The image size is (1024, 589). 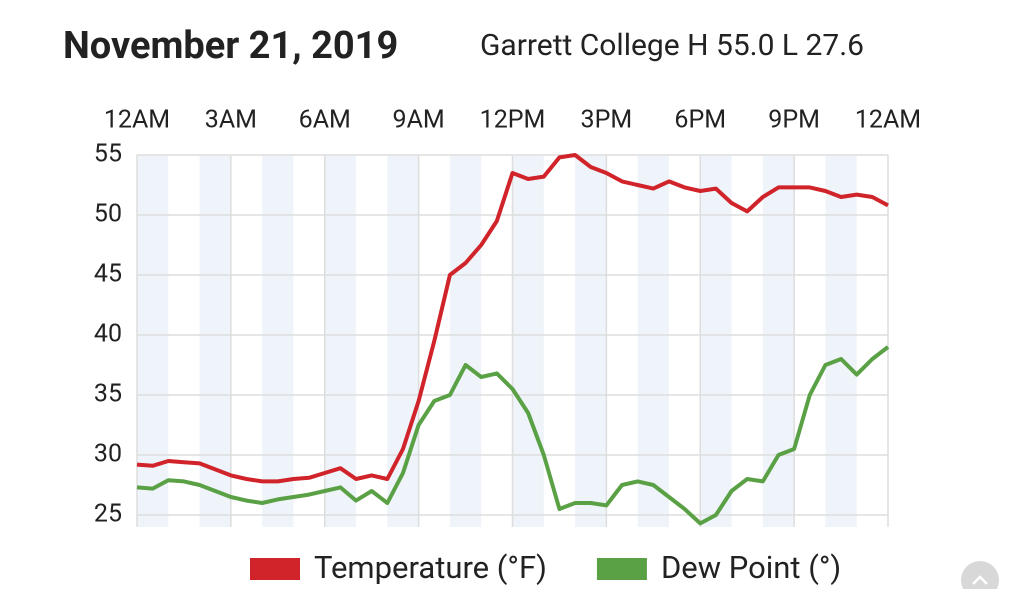 I want to click on y-tick-label: 25, so click(x=108, y=514).